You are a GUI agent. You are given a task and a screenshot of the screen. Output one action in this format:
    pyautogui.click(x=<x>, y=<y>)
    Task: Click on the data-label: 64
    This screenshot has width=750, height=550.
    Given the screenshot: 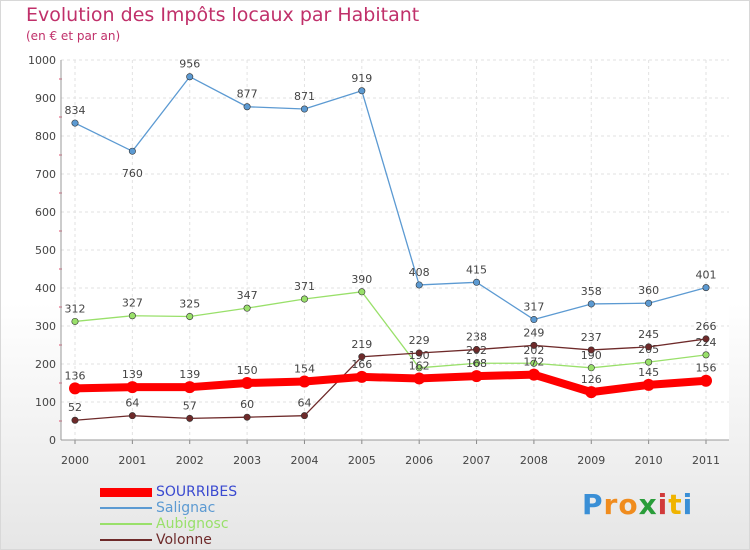 What is the action you would take?
    pyautogui.click(x=304, y=403)
    